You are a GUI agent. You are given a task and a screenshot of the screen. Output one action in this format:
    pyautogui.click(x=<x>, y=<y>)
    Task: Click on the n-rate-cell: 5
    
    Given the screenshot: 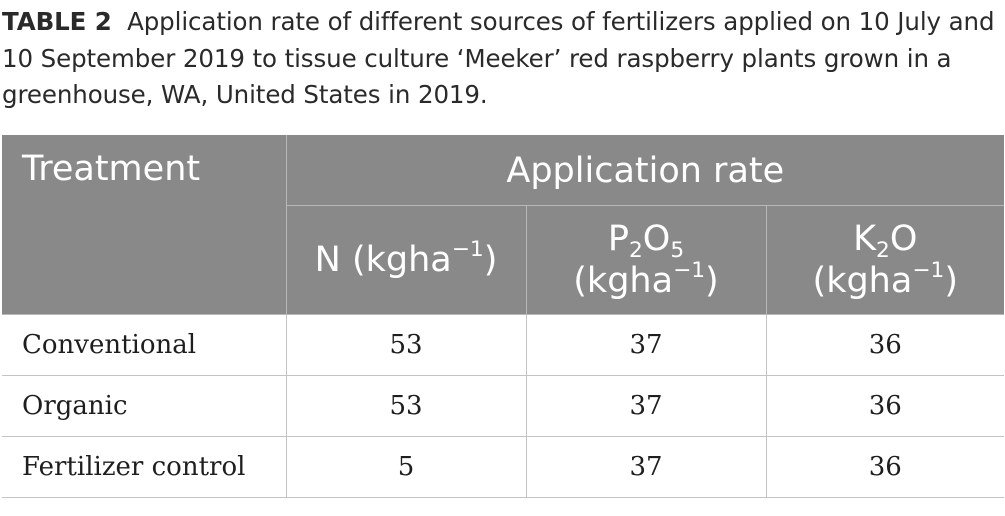 What is the action you would take?
    pyautogui.click(x=406, y=467)
    